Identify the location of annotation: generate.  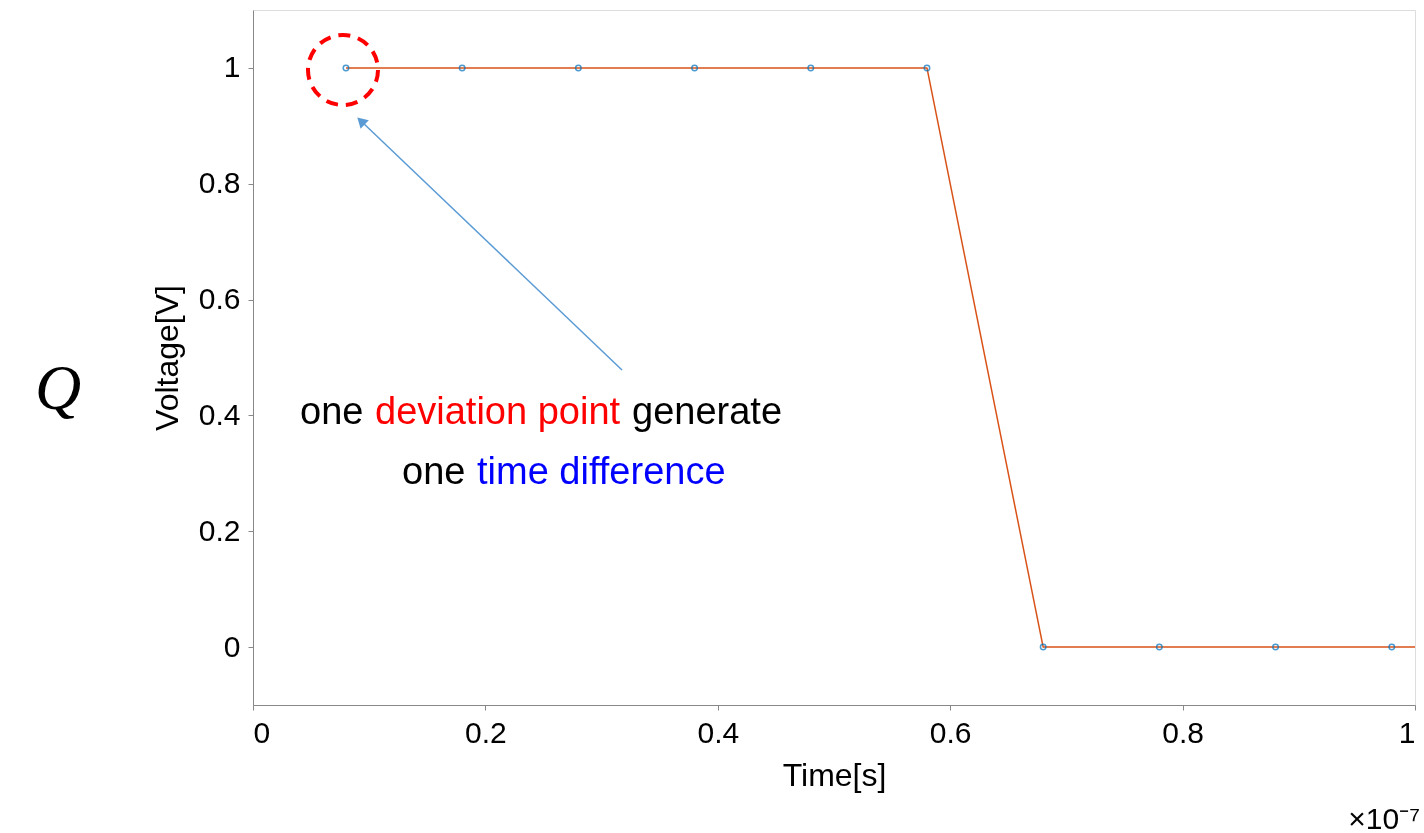
(707, 411).